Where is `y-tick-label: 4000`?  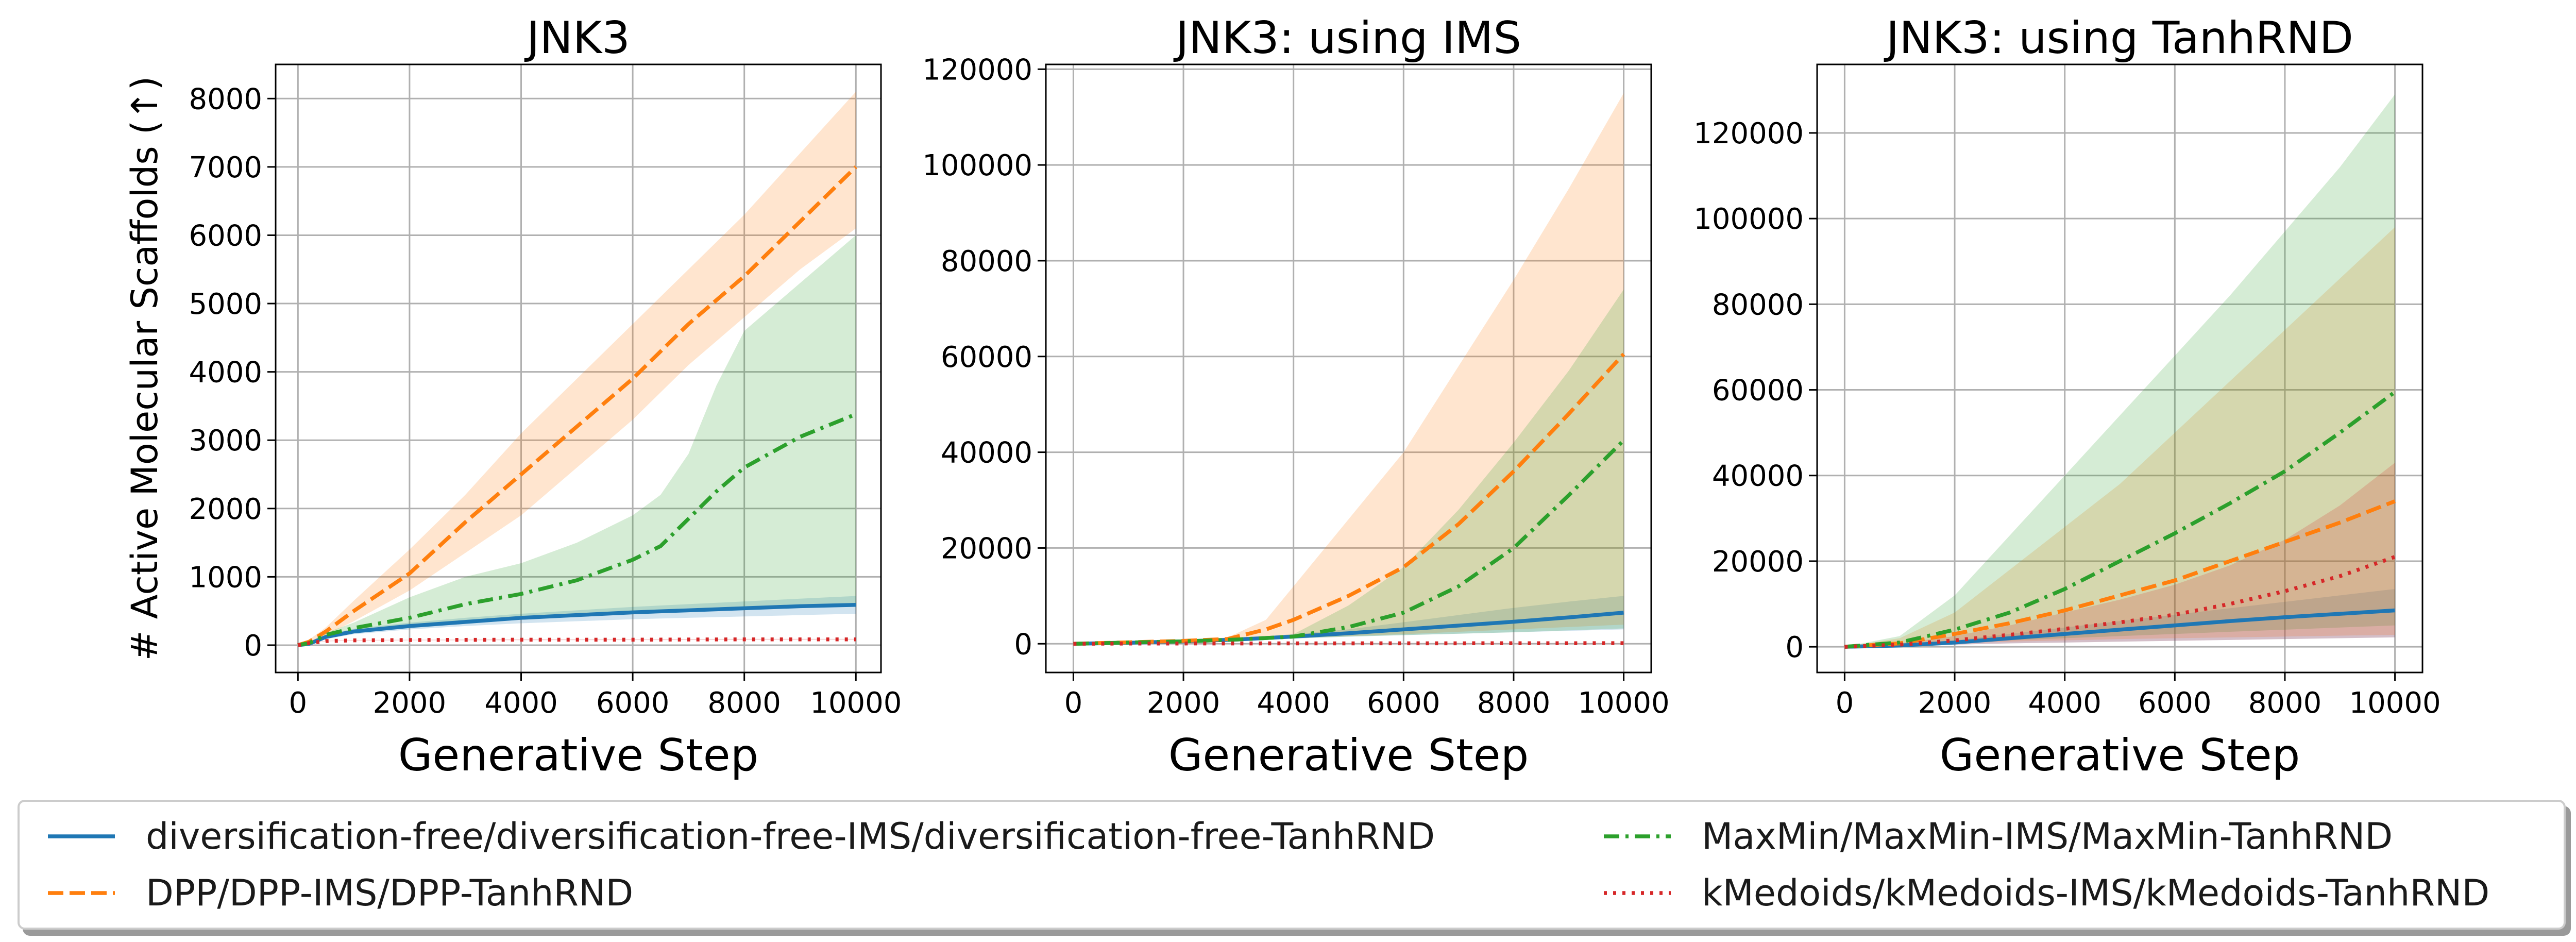 y-tick-label: 4000 is located at coordinates (225, 373).